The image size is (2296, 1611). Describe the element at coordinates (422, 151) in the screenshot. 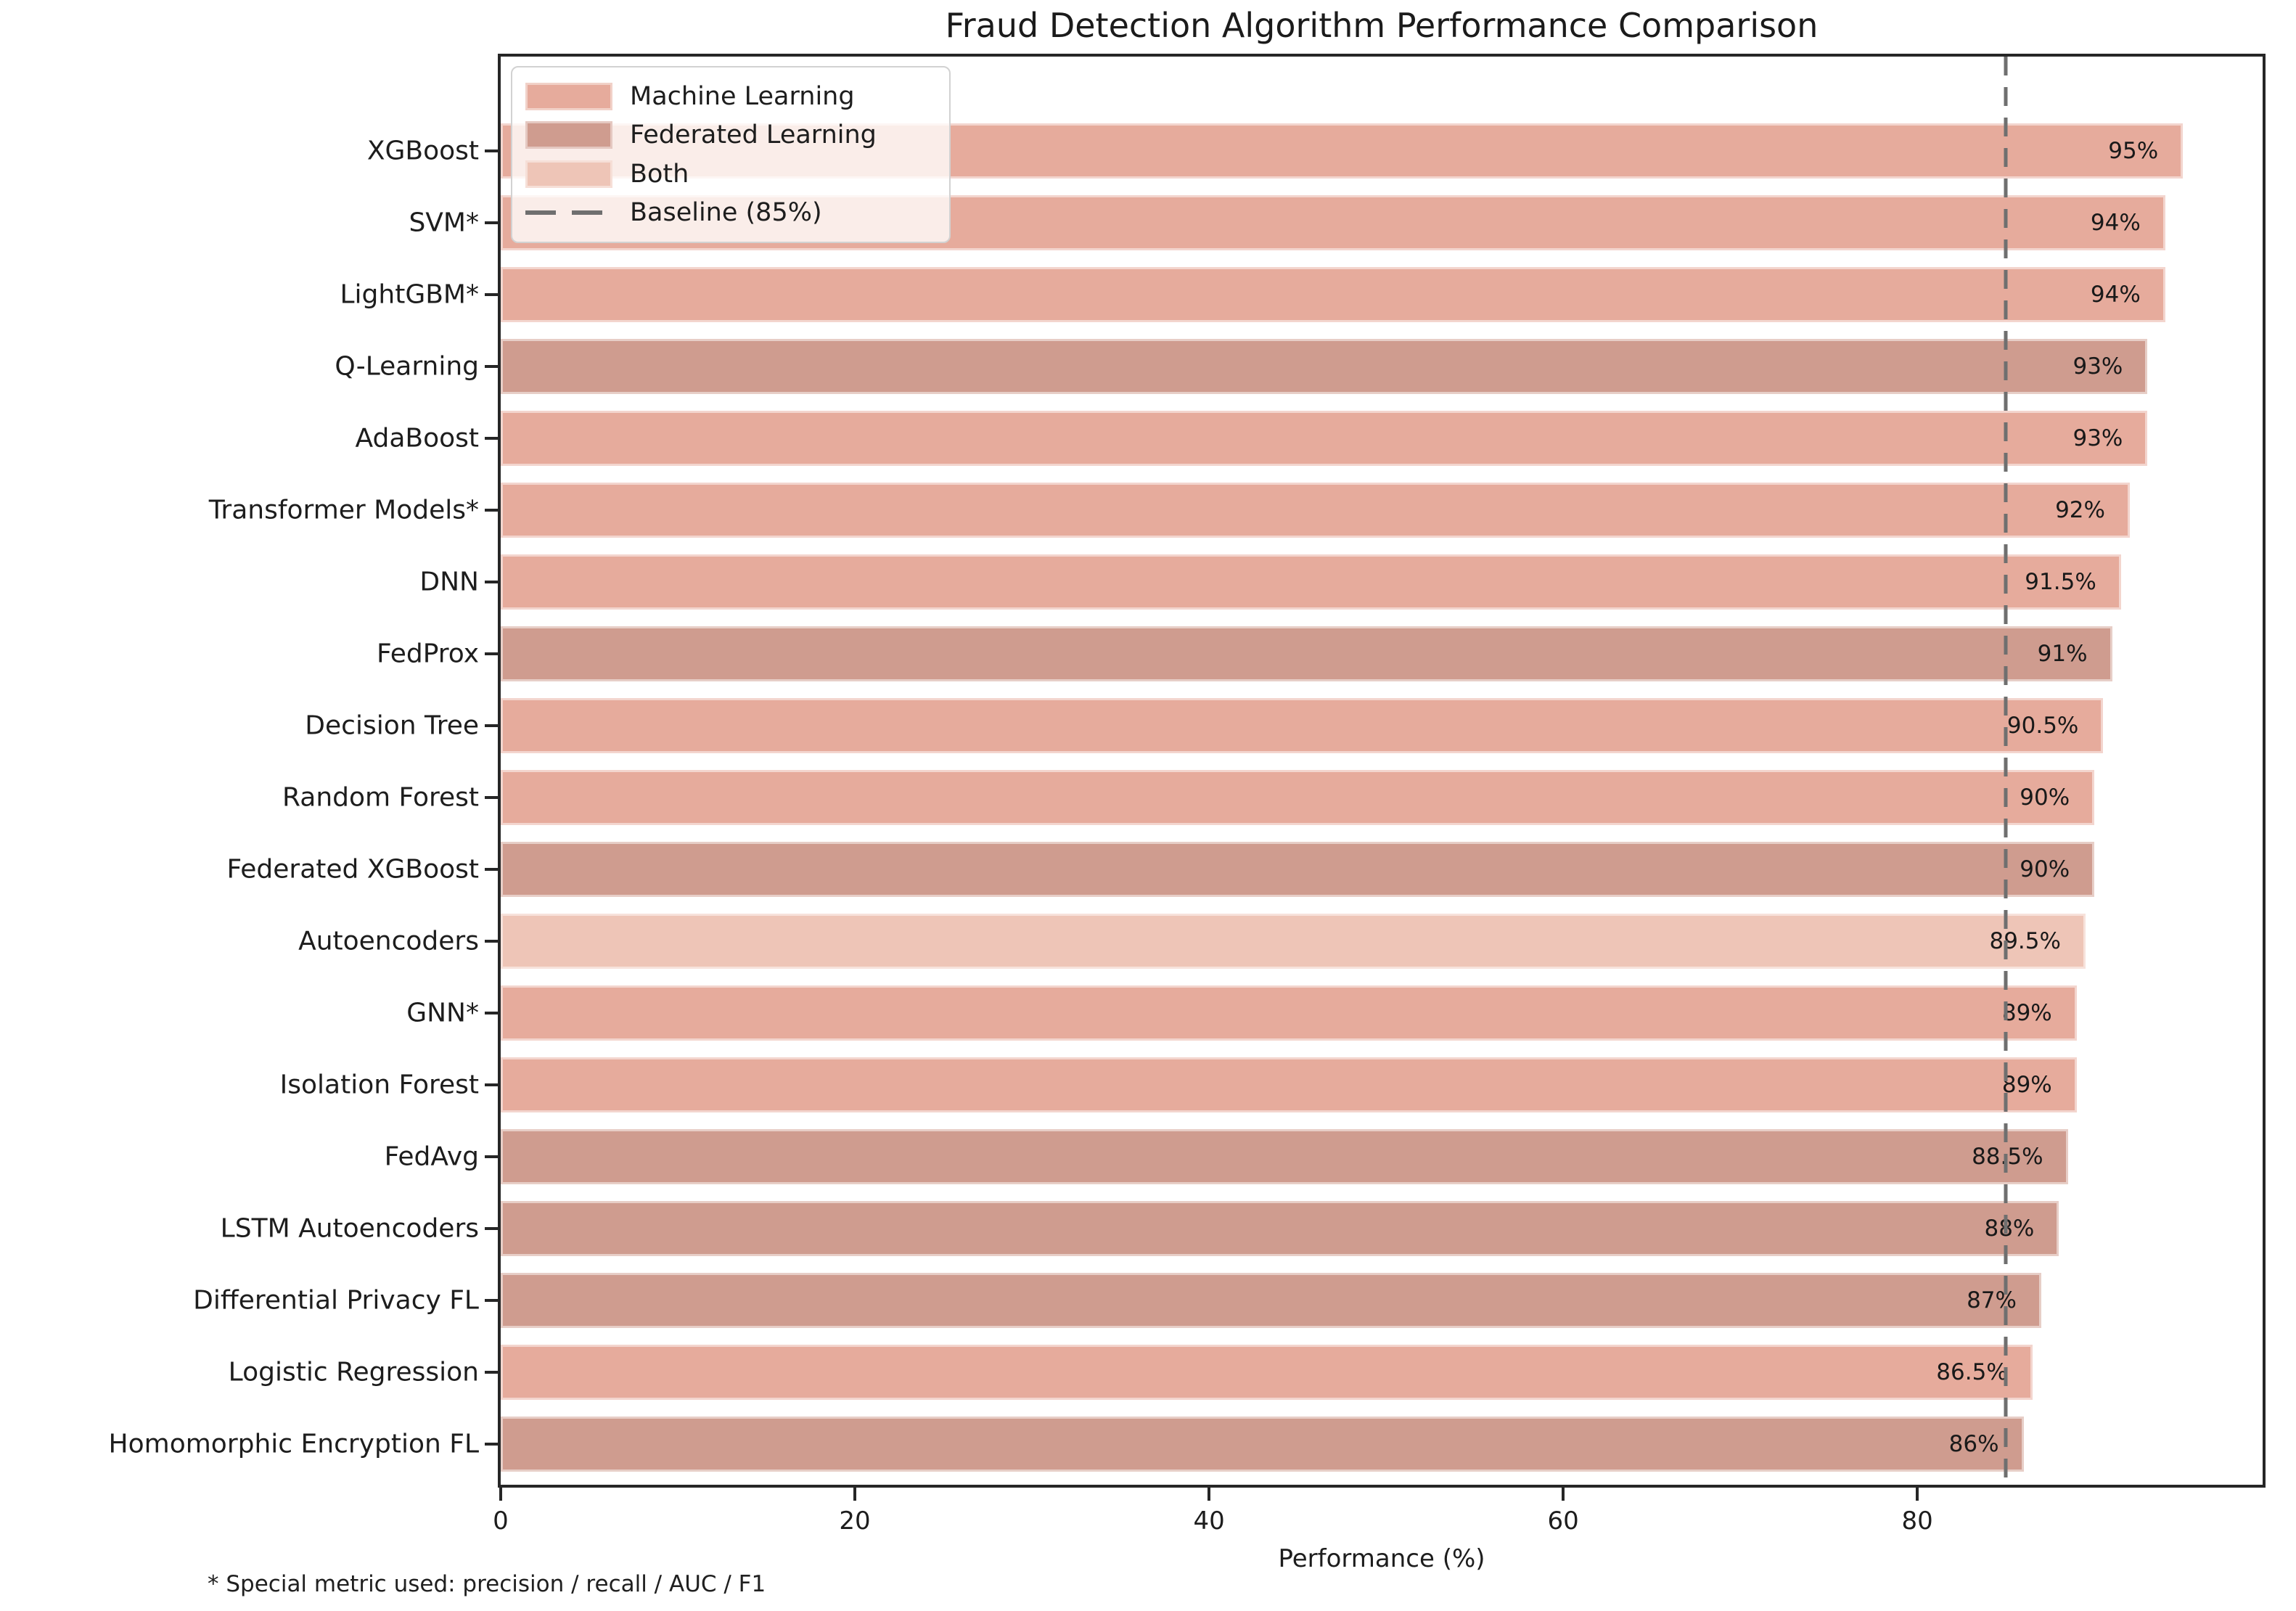

I see `y-tick-label: XGBoost` at that location.